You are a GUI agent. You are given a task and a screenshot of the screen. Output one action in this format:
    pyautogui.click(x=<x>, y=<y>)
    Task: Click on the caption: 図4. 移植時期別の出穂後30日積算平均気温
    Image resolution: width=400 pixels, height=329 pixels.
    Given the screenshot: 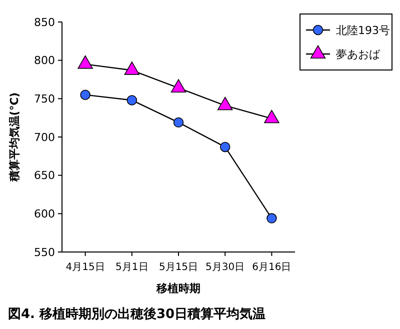 What is the action you would take?
    pyautogui.click(x=137, y=314)
    